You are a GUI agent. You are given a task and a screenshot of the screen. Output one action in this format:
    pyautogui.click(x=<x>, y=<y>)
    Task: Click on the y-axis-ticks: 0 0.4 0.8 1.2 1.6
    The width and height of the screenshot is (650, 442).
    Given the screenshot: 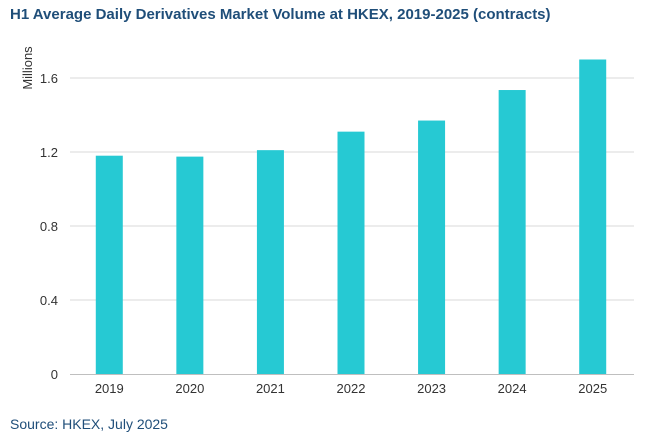 What is the action you would take?
    pyautogui.click(x=49, y=226)
    